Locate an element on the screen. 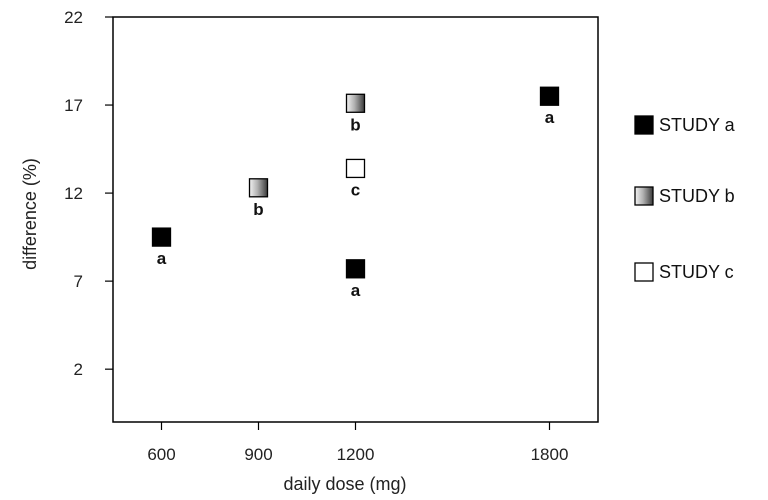 The image size is (768, 500). x-tick-label: 900 is located at coordinates (258, 454).